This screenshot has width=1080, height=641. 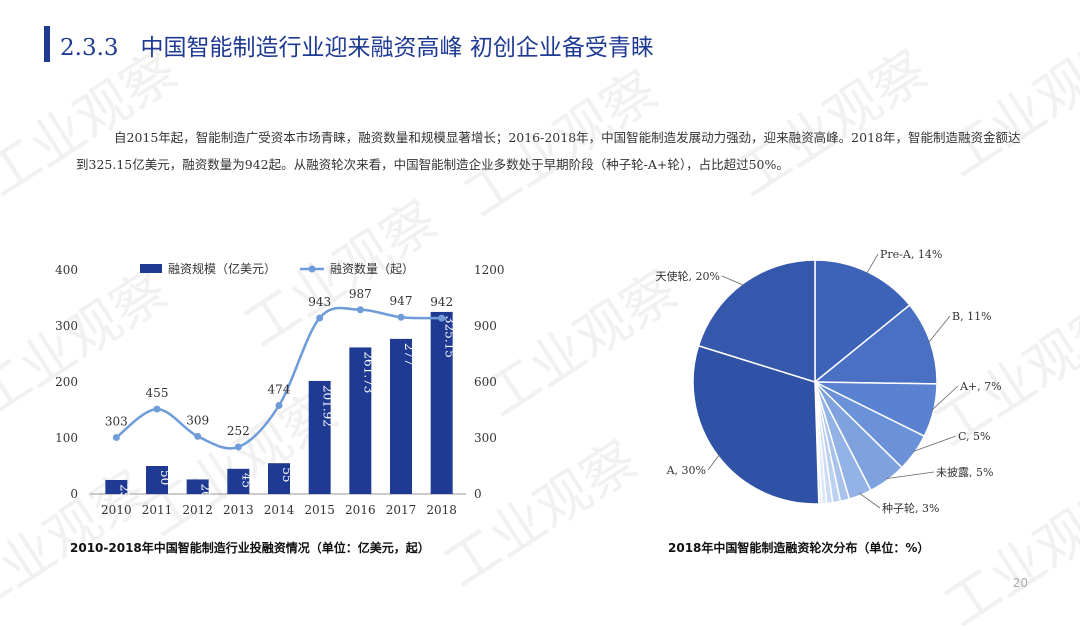 I want to click on y-right-tick-label: 300, so click(x=485, y=438).